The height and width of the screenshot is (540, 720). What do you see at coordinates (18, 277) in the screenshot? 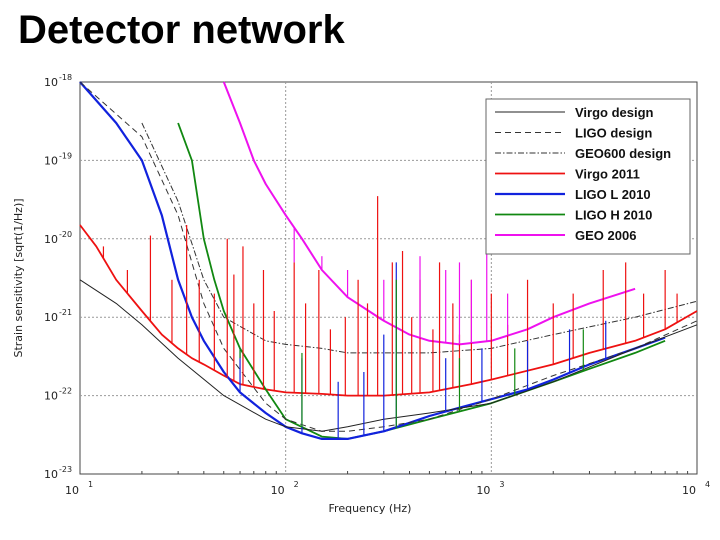
I see `y-axis-label: Strain sensitivity [sqrt(1/Hz)]` at bounding box center [18, 277].